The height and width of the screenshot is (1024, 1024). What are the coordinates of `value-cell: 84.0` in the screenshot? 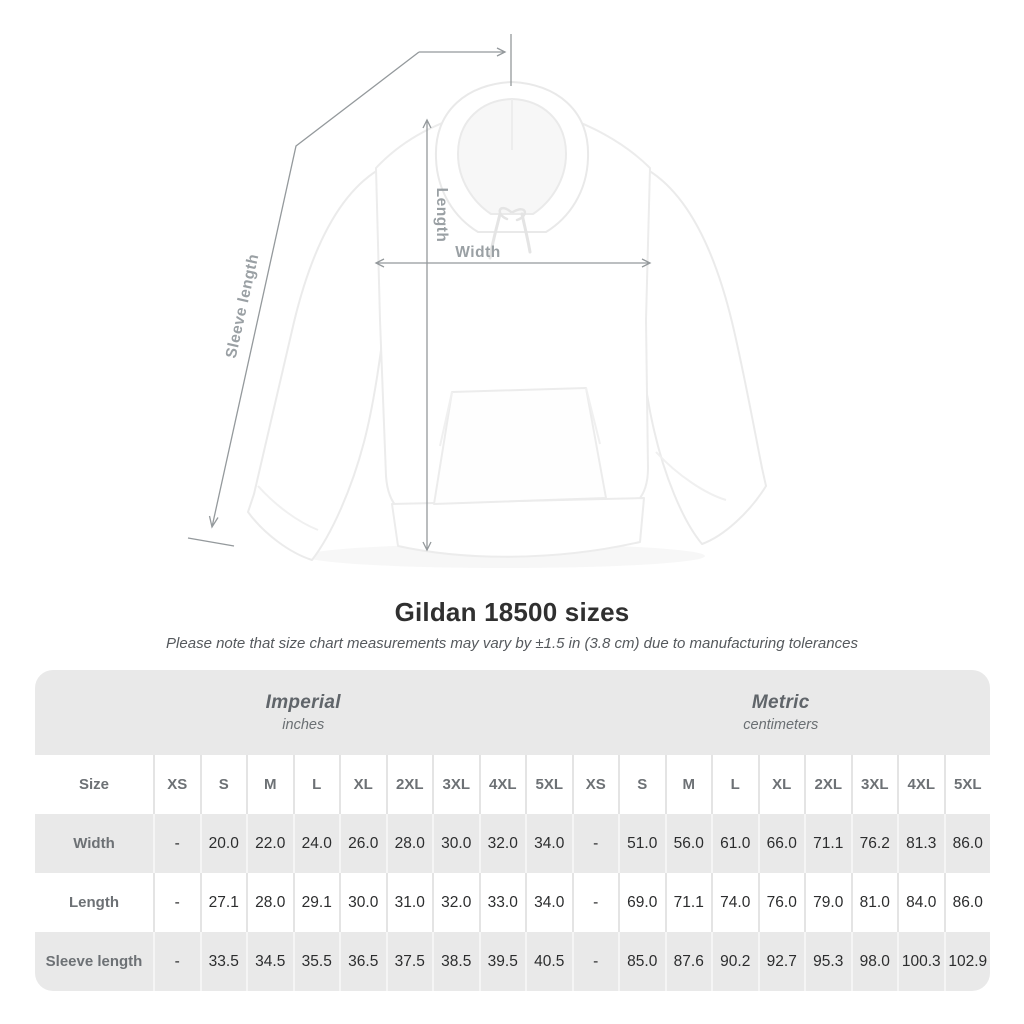 It's located at (920, 902).